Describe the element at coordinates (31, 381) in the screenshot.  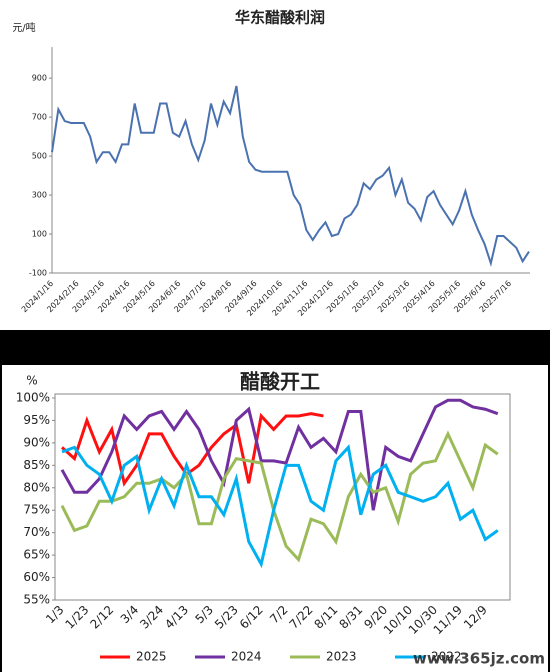
I see `y-unit-label: %` at that location.